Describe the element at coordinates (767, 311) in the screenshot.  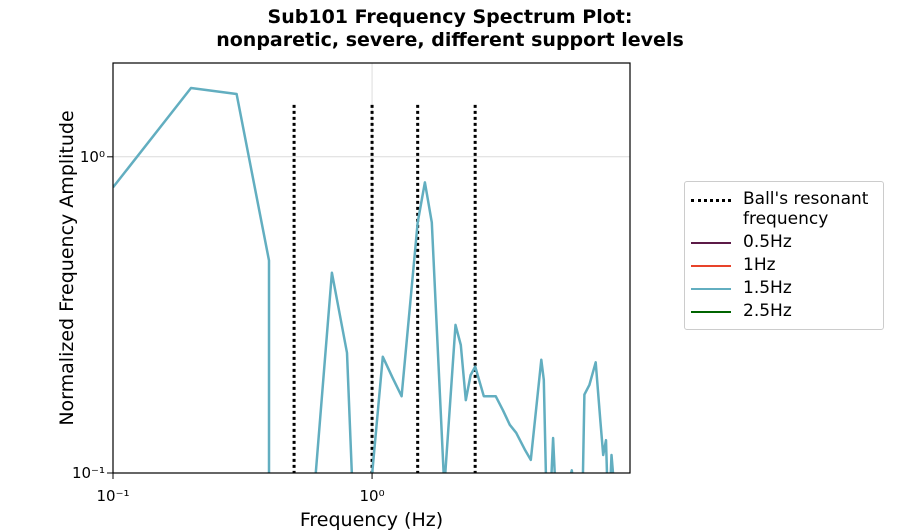
I see `legend-label: 2.5Hz` at that location.